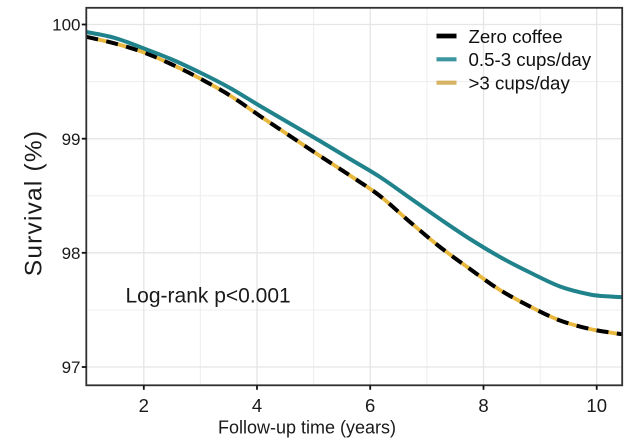  Describe the element at coordinates (520, 83) in the screenshot. I see `svg-text: >3 cups/day` at that location.